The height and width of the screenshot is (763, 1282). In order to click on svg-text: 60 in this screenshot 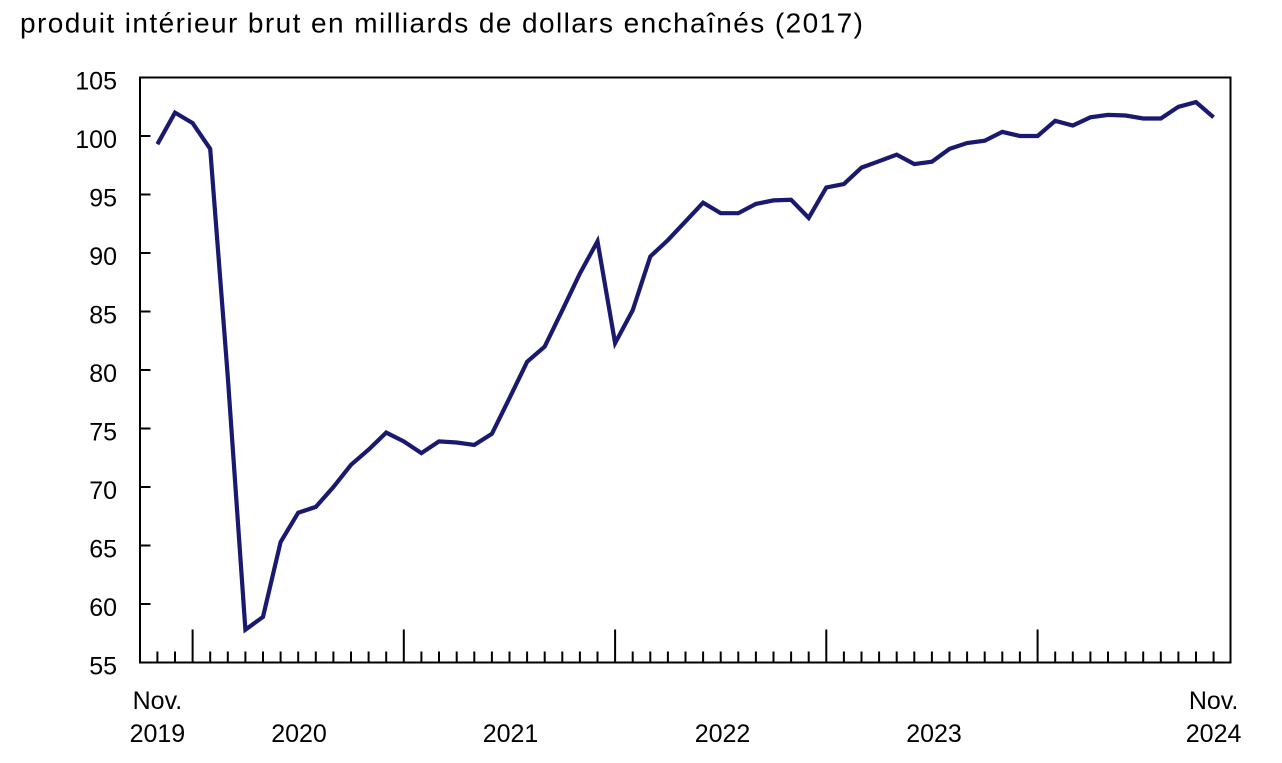, I will do `click(103, 608)`.